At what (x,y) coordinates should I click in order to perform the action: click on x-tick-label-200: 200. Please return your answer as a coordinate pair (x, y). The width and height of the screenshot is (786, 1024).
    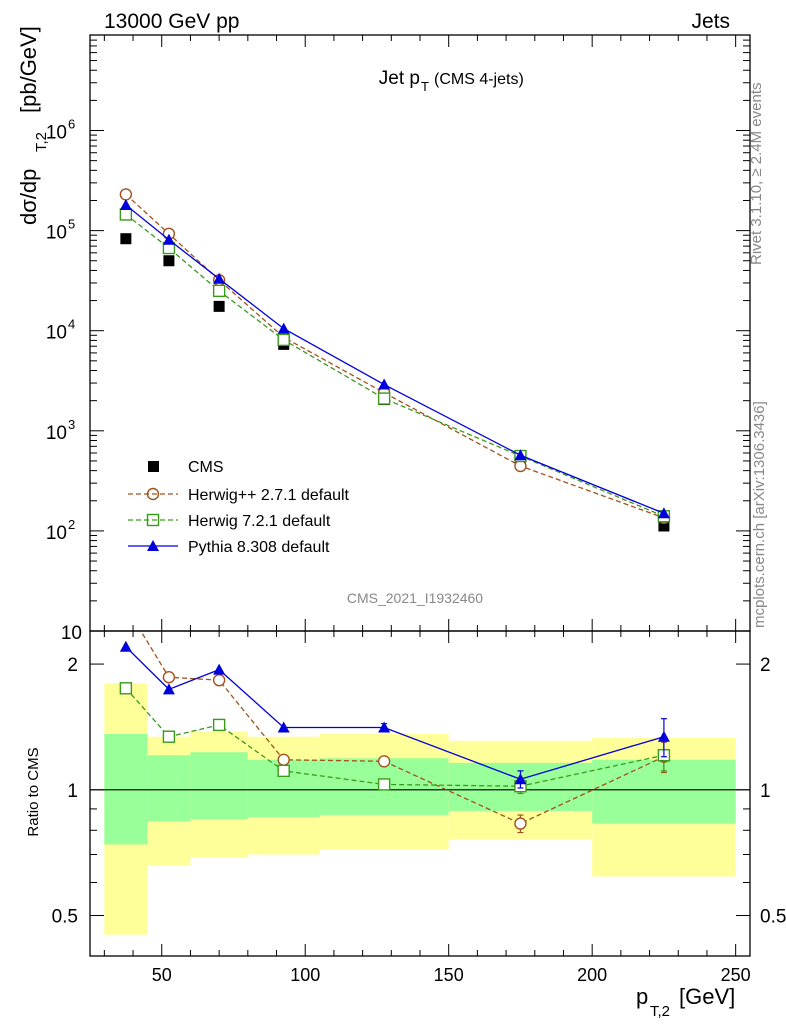
    Looking at the image, I should click on (592, 975).